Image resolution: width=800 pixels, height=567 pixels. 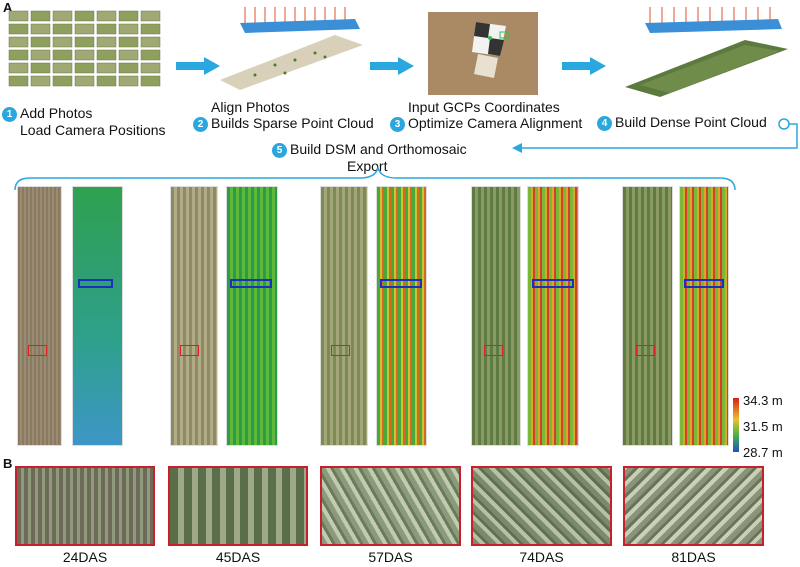 I want to click on dsm-strip-81das, so click(x=704, y=316).